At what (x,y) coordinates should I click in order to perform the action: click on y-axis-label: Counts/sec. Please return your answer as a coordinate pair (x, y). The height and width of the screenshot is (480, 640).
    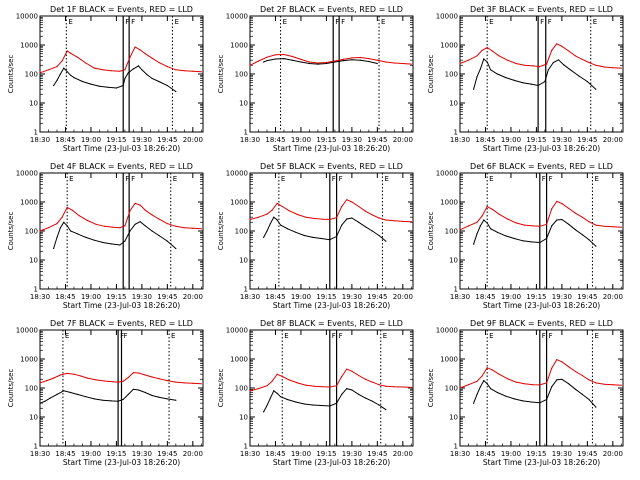
    Looking at the image, I should click on (431, 388).